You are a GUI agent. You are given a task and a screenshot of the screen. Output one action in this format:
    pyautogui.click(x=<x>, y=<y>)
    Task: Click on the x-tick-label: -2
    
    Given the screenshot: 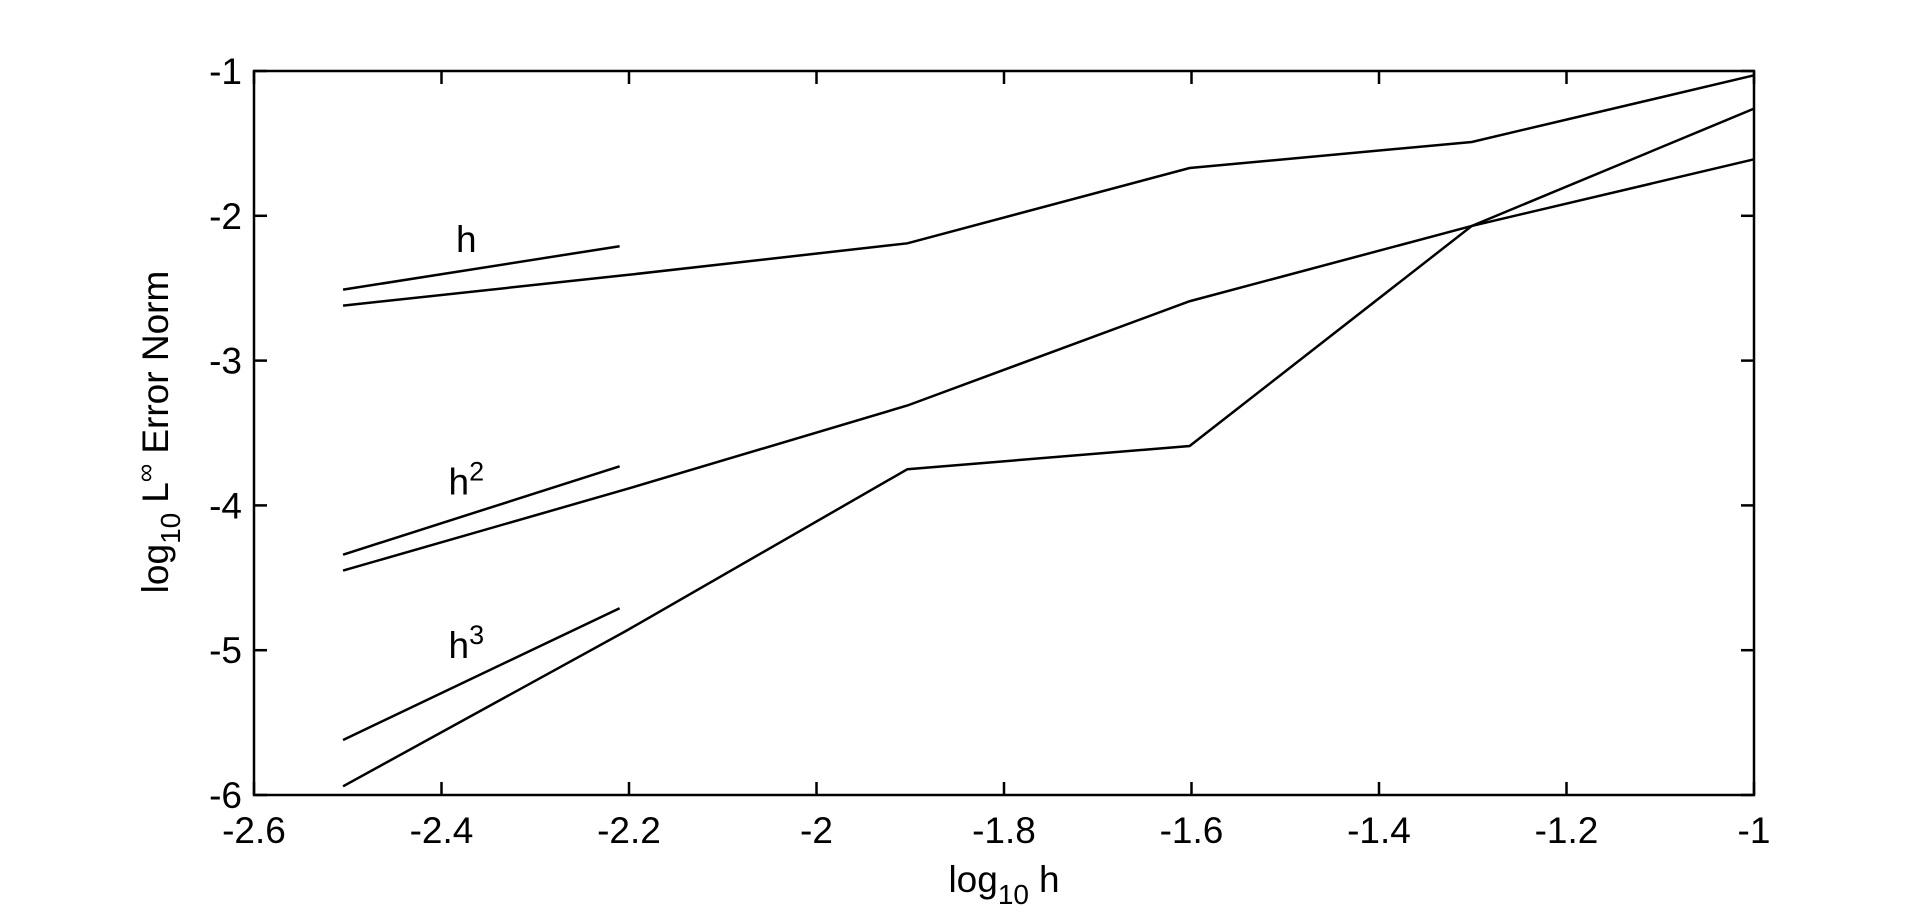 What is the action you would take?
    pyautogui.click(x=816, y=830)
    